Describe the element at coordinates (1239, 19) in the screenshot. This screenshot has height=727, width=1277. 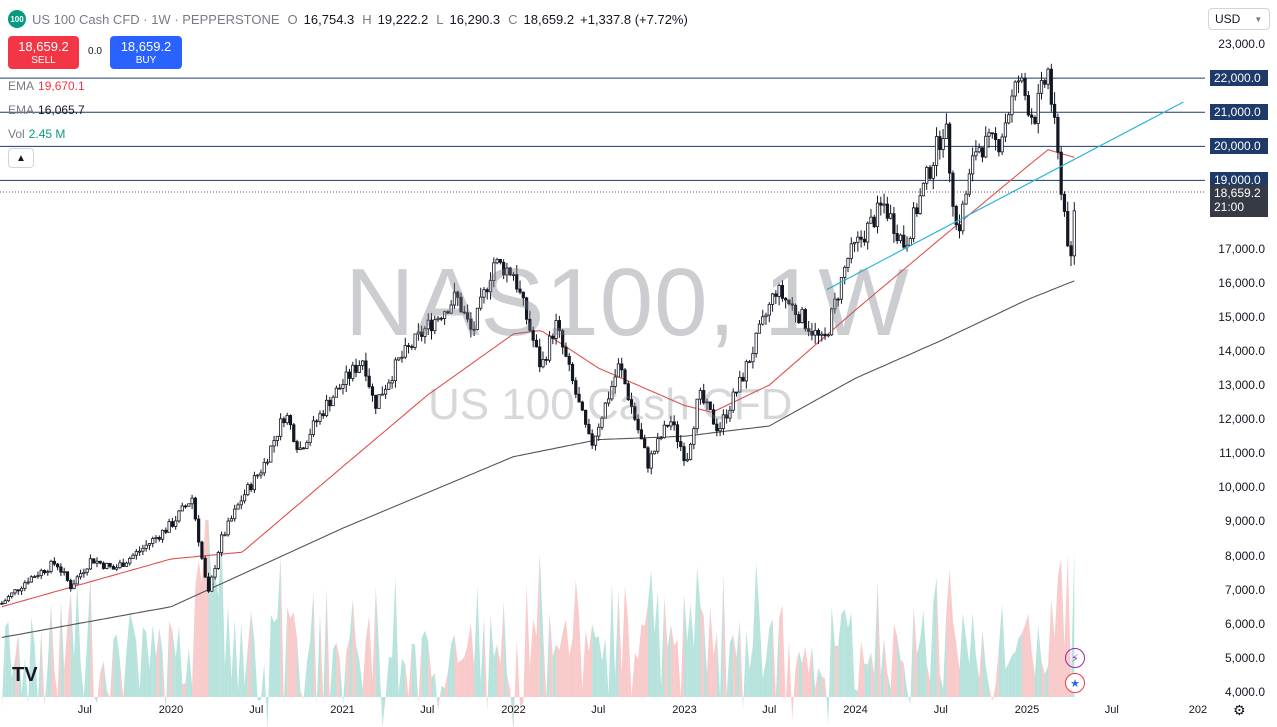
I see `currency-selector: USD ▼` at that location.